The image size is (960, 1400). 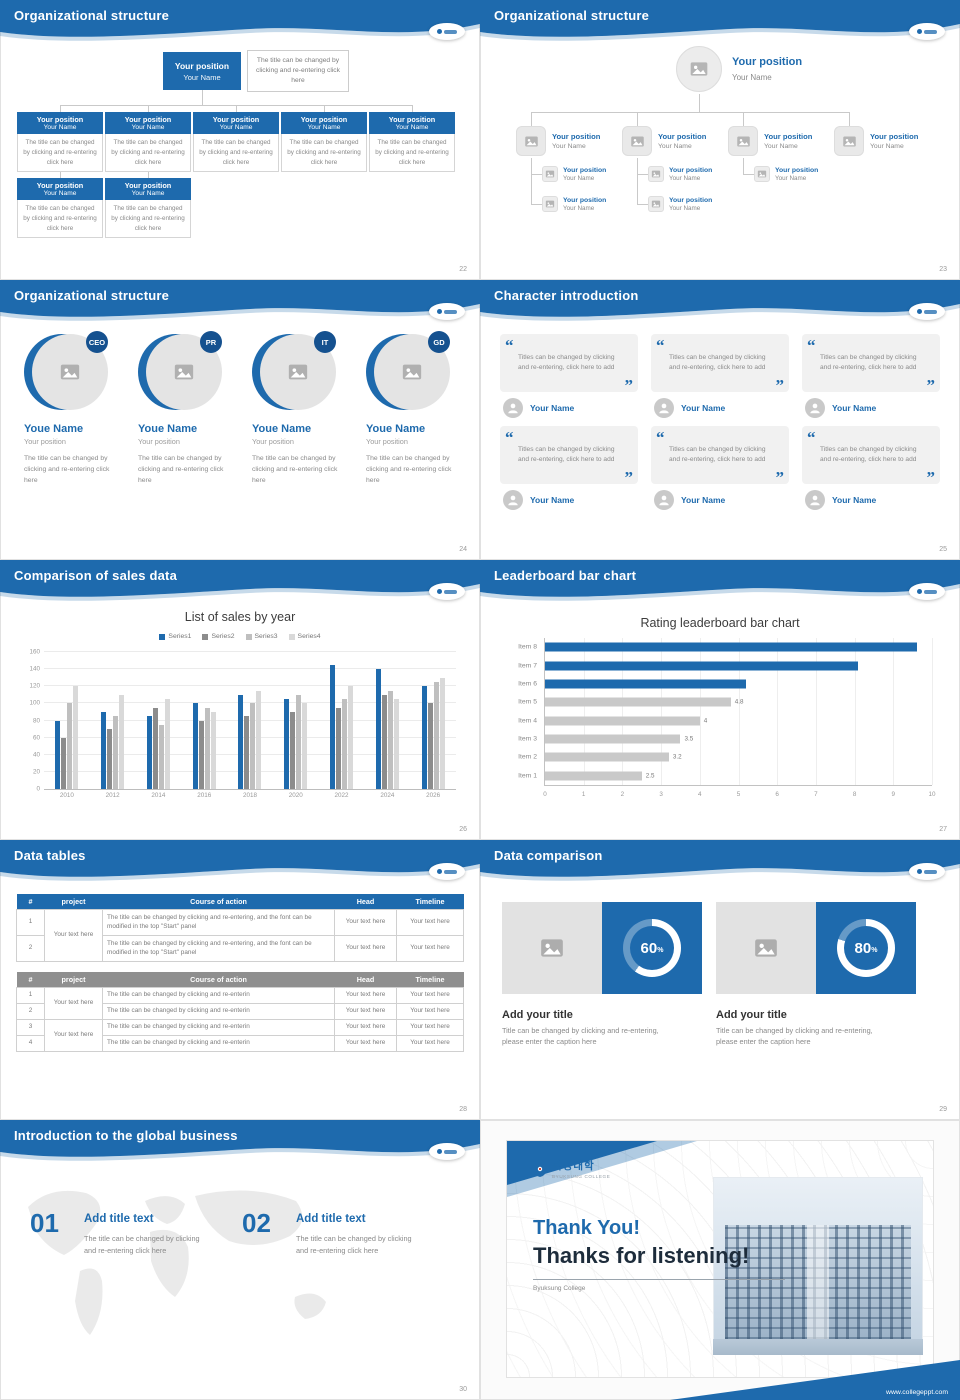 I want to click on org-root-box: Your position Your Name, so click(x=202, y=71).